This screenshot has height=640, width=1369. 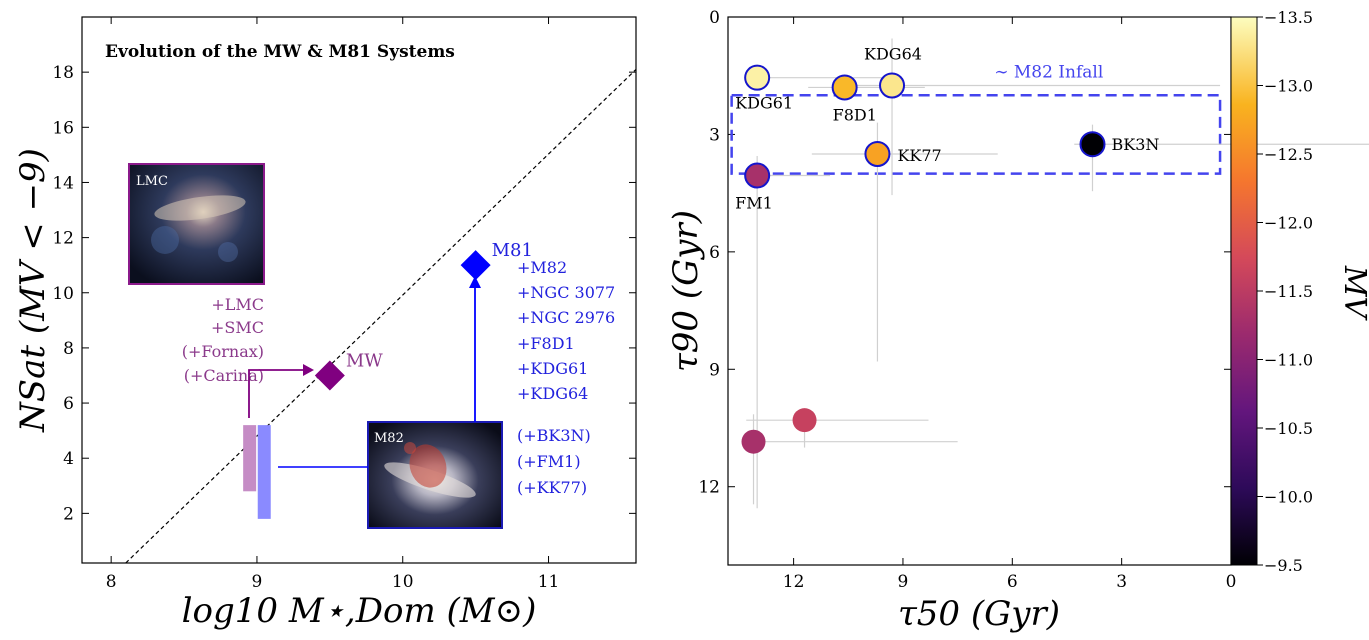 I want to click on y-tick-label: 18, so click(x=63, y=73).